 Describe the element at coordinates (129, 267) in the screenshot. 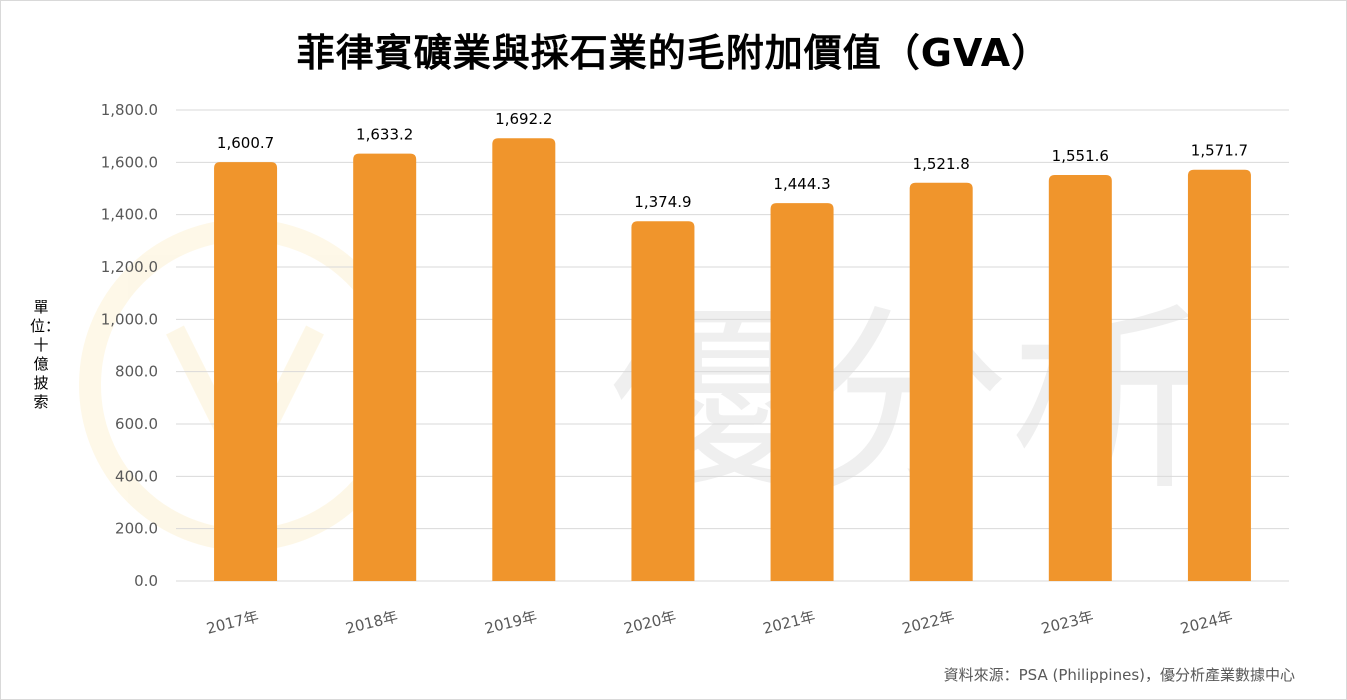

I see `y-tick-label: 1,200.0` at that location.